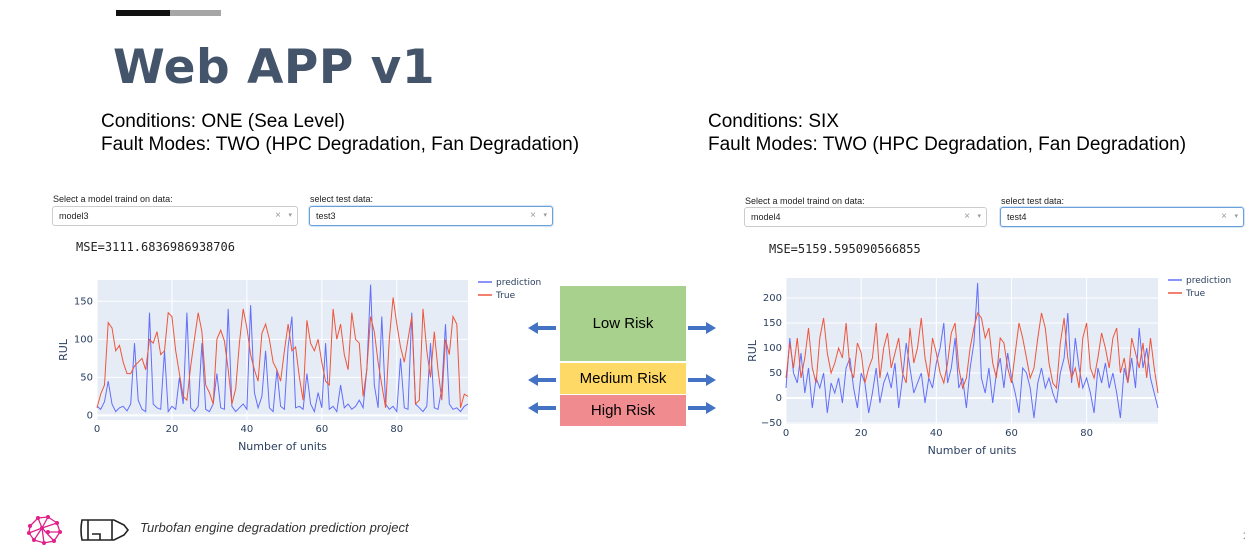 The width and height of the screenshot is (1250, 559). What do you see at coordinates (518, 283) in the screenshot?
I see `left-chart-legend-label: prediction` at bounding box center [518, 283].